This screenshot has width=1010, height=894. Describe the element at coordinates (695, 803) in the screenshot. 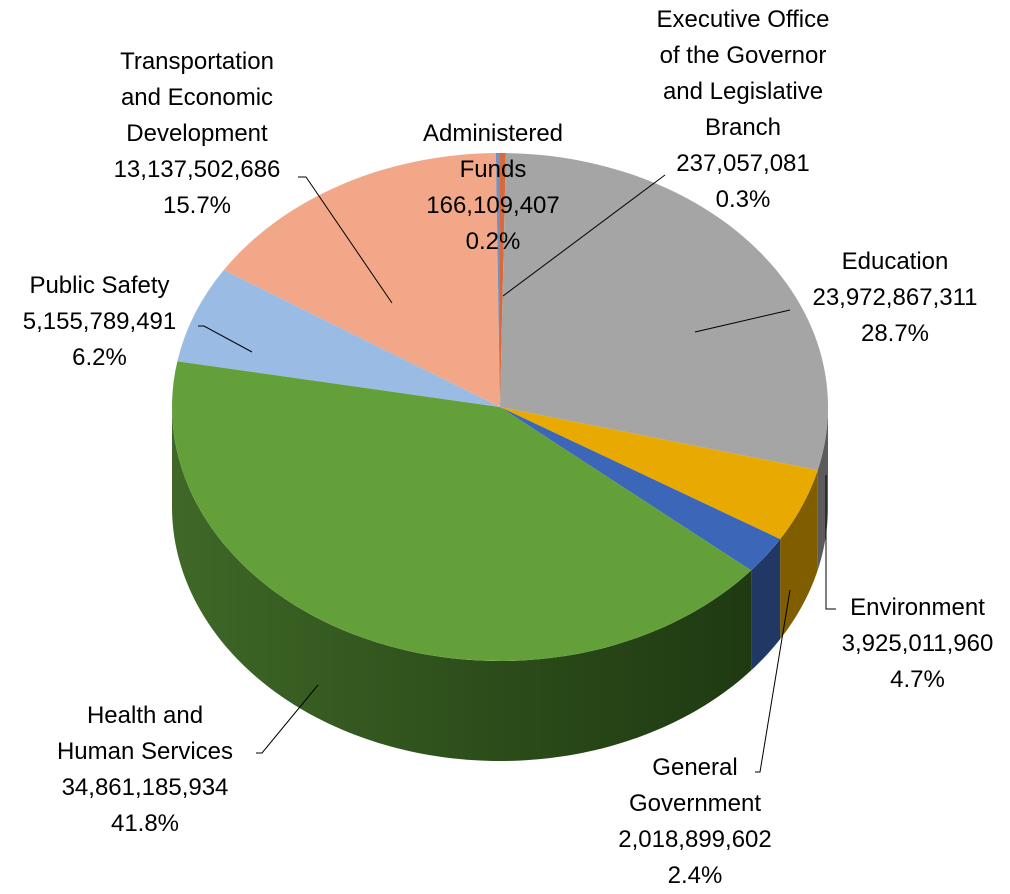

I see `data-label-category: Government` at that location.